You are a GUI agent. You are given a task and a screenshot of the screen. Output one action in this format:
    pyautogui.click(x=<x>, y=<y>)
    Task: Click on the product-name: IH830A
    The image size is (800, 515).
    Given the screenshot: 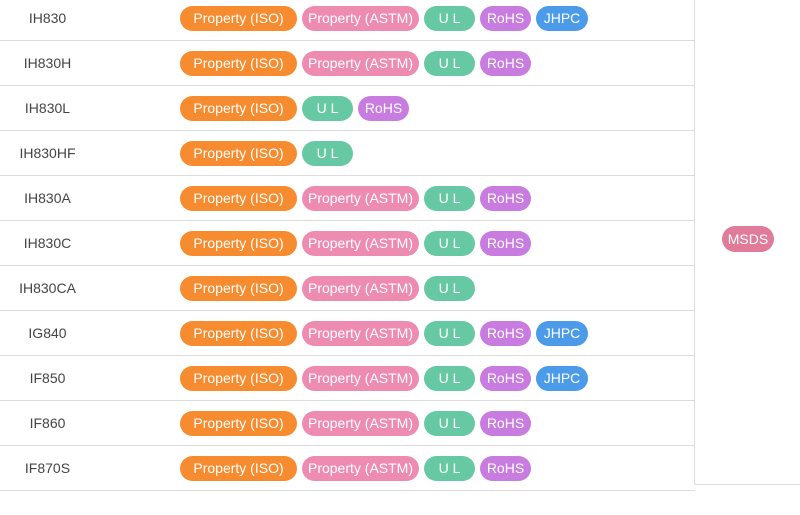 What is the action you would take?
    pyautogui.click(x=47, y=198)
    